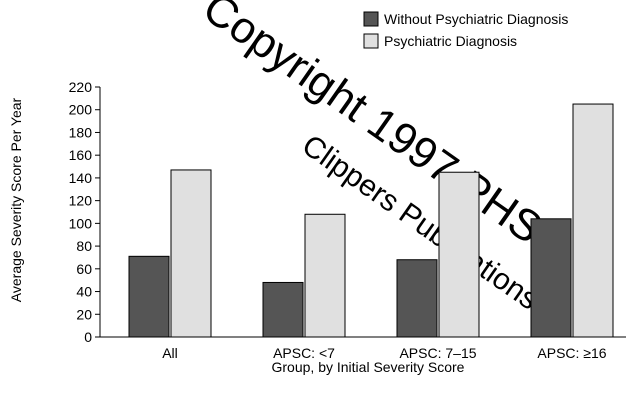 This screenshot has height=403, width=631. Describe the element at coordinates (88, 337) in the screenshot. I see `y-tick-label: 0` at that location.